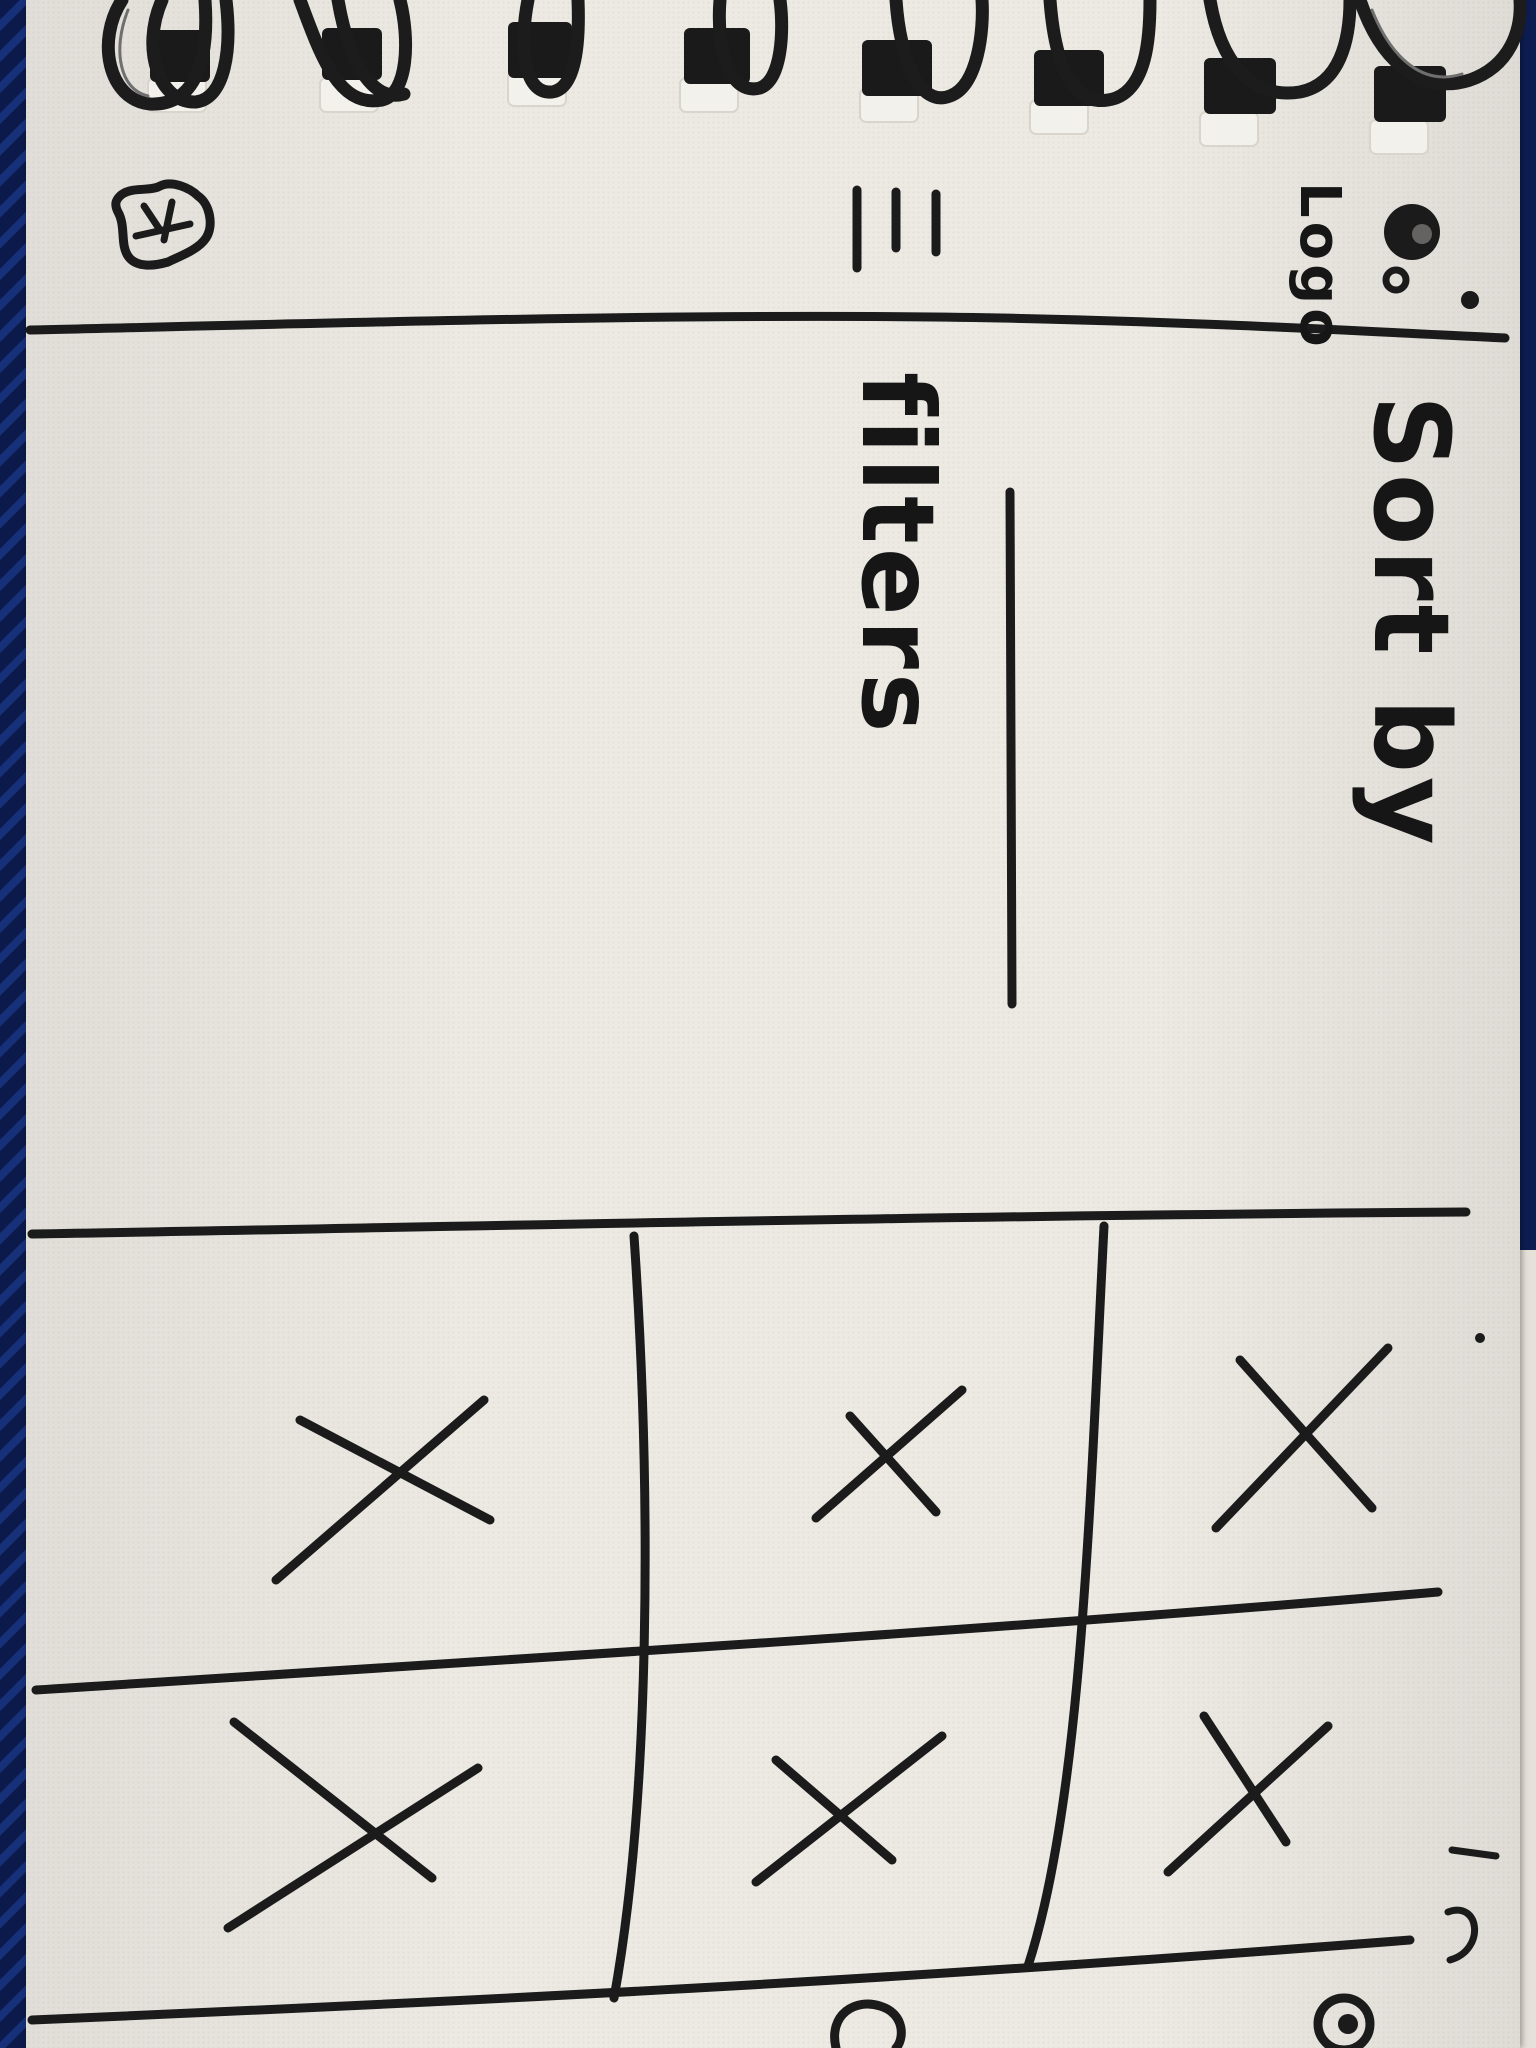 The image size is (1536, 2048). What do you see at coordinates (814, 77) in the screenshot?
I see `spiral-binding` at bounding box center [814, 77].